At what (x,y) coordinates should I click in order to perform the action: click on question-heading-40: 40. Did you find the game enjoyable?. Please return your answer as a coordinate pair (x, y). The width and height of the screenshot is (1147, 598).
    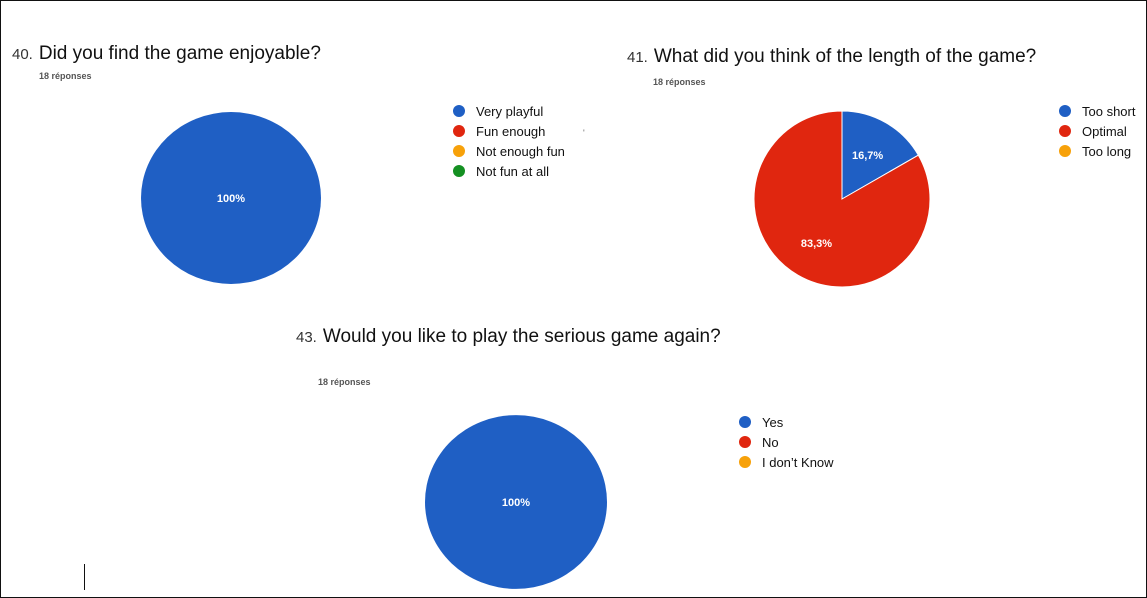
    Looking at the image, I should click on (166, 54).